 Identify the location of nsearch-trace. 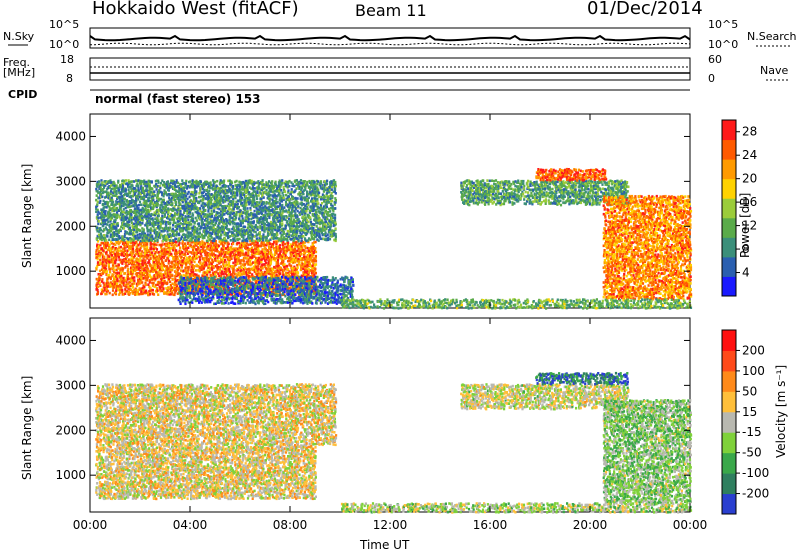
(390, 44).